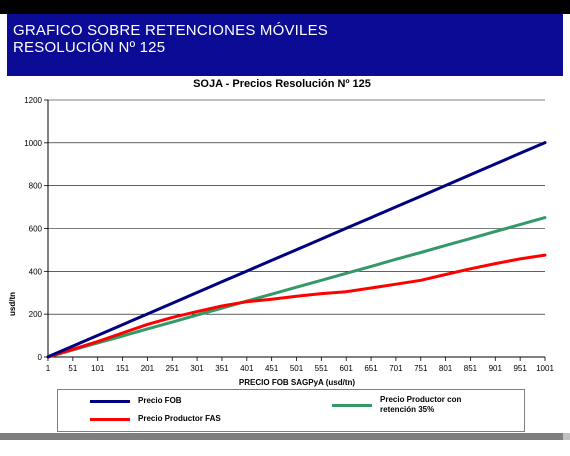 The width and height of the screenshot is (570, 456). What do you see at coordinates (297, 368) in the screenshot?
I see `x-tick-label: 501` at bounding box center [297, 368].